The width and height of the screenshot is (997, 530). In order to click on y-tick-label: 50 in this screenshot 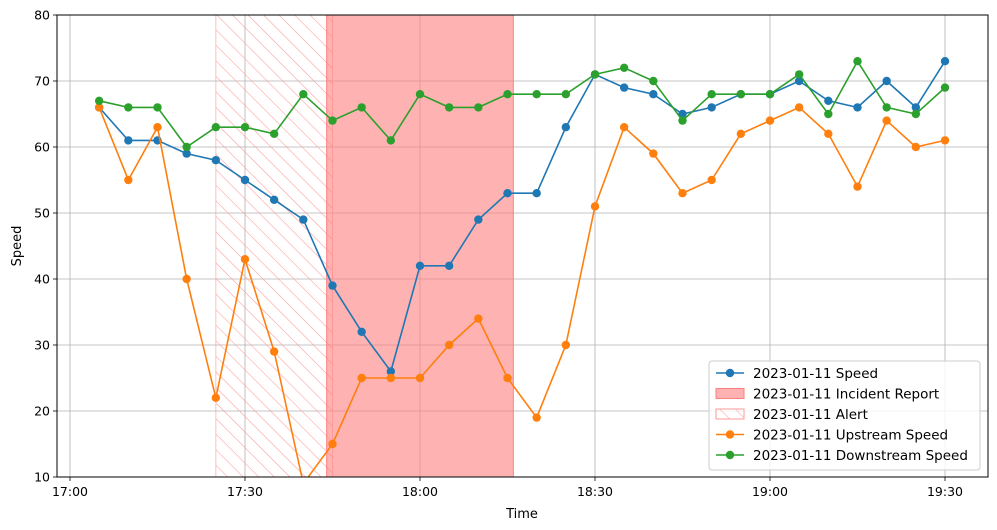, I will do `click(42, 213)`.